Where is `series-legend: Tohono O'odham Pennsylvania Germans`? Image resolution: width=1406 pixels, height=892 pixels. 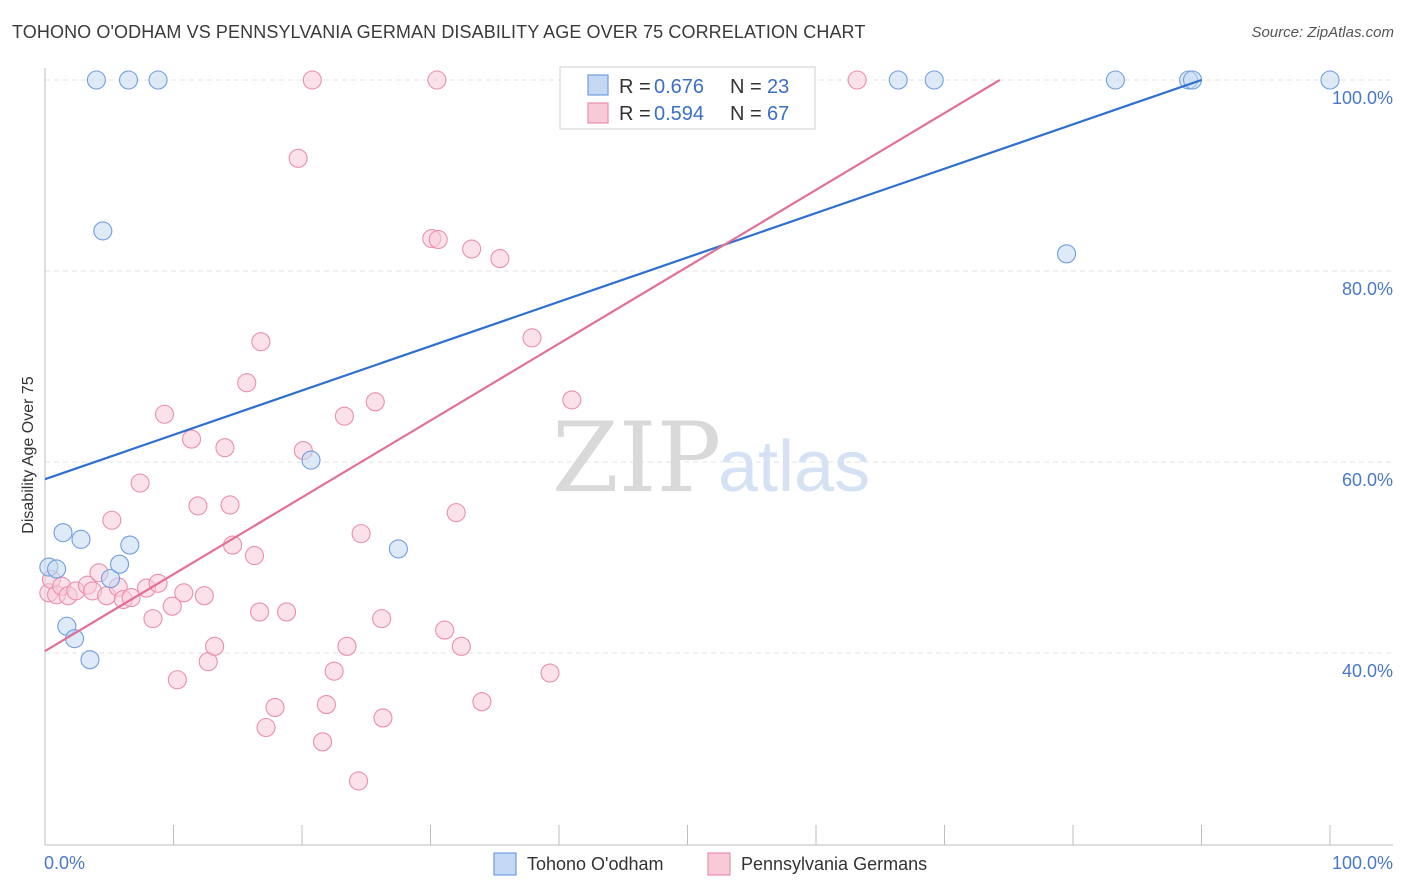
series-legend: Tohono O'odham Pennsylvania Germans is located at coordinates (710, 864).